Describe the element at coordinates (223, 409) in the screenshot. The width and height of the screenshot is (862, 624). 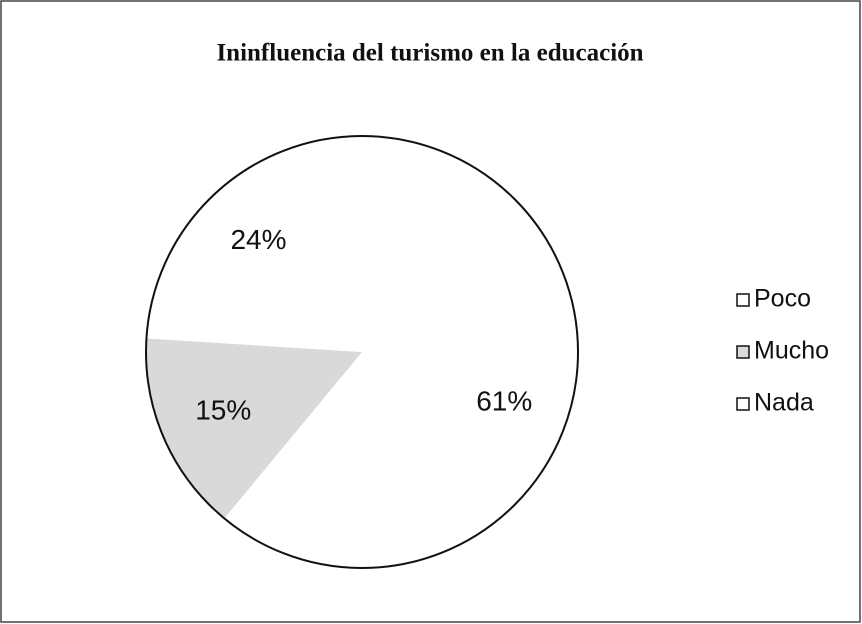
I see `data-label: 15%` at that location.